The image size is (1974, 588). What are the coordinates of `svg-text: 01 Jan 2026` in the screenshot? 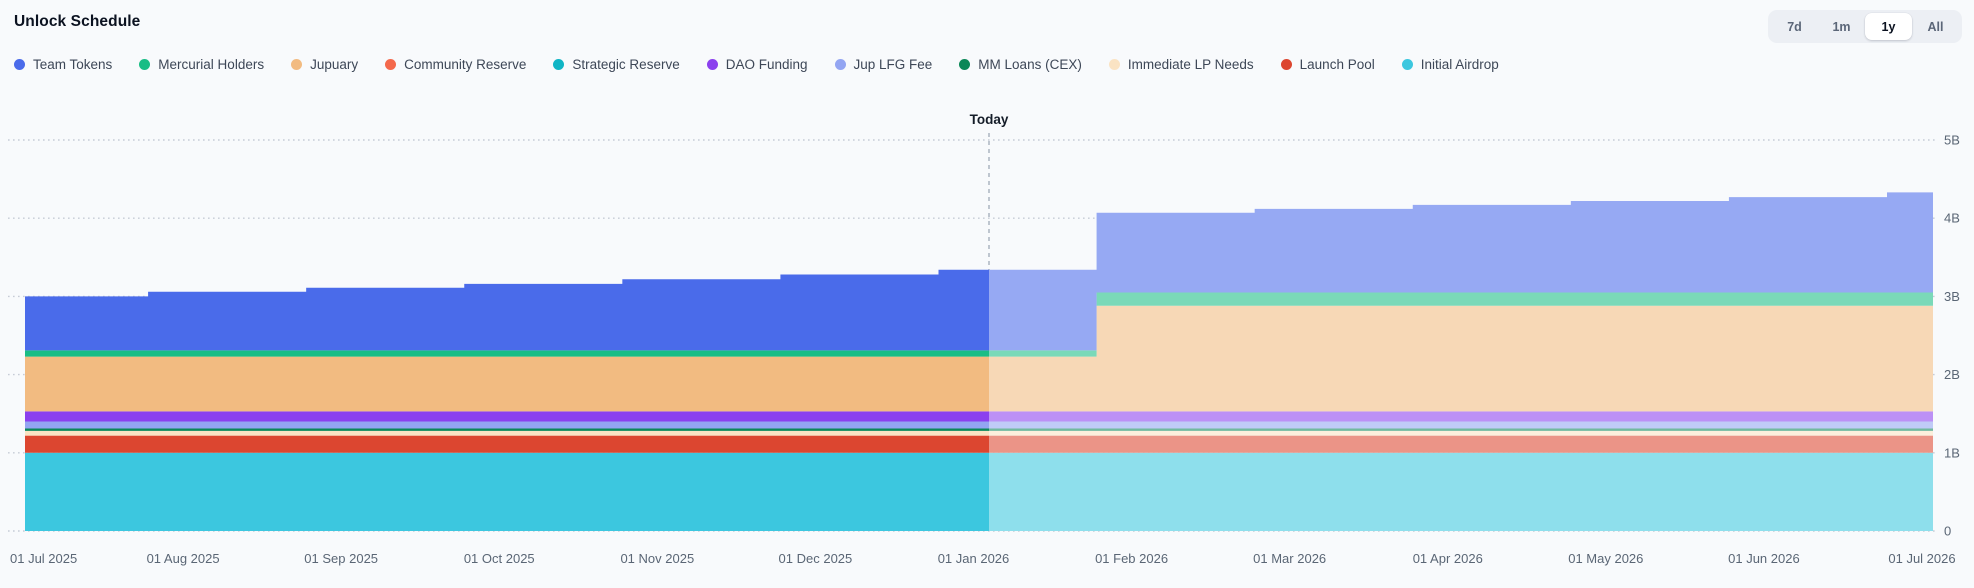 It's located at (974, 558).